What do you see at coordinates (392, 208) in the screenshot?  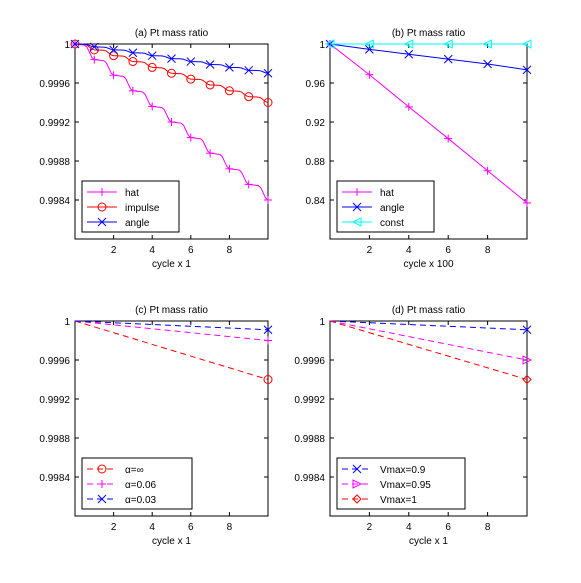 I see `legend-label: angle` at bounding box center [392, 208].